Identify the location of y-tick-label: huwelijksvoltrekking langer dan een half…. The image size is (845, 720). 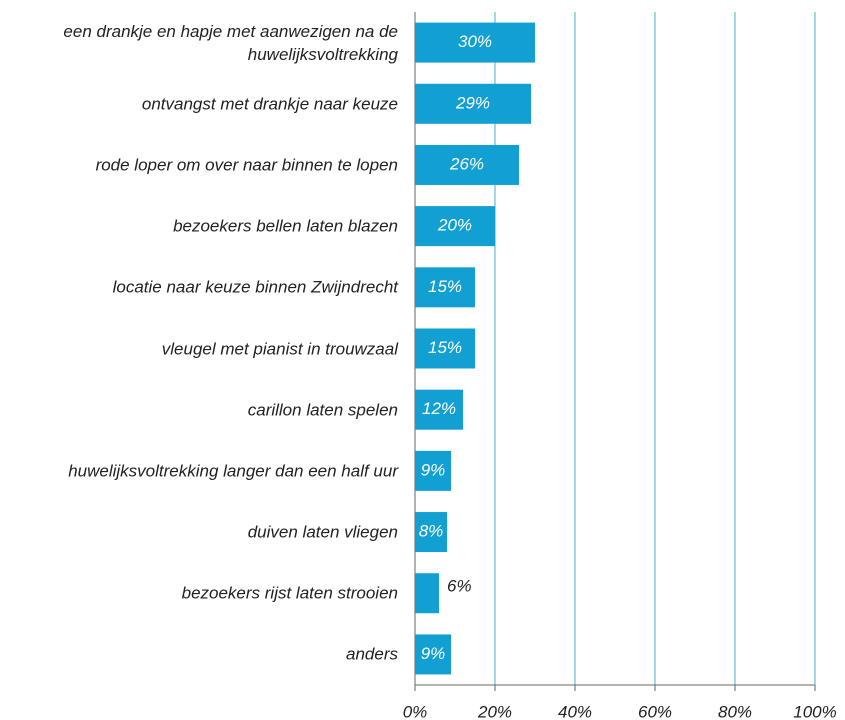
(233, 471).